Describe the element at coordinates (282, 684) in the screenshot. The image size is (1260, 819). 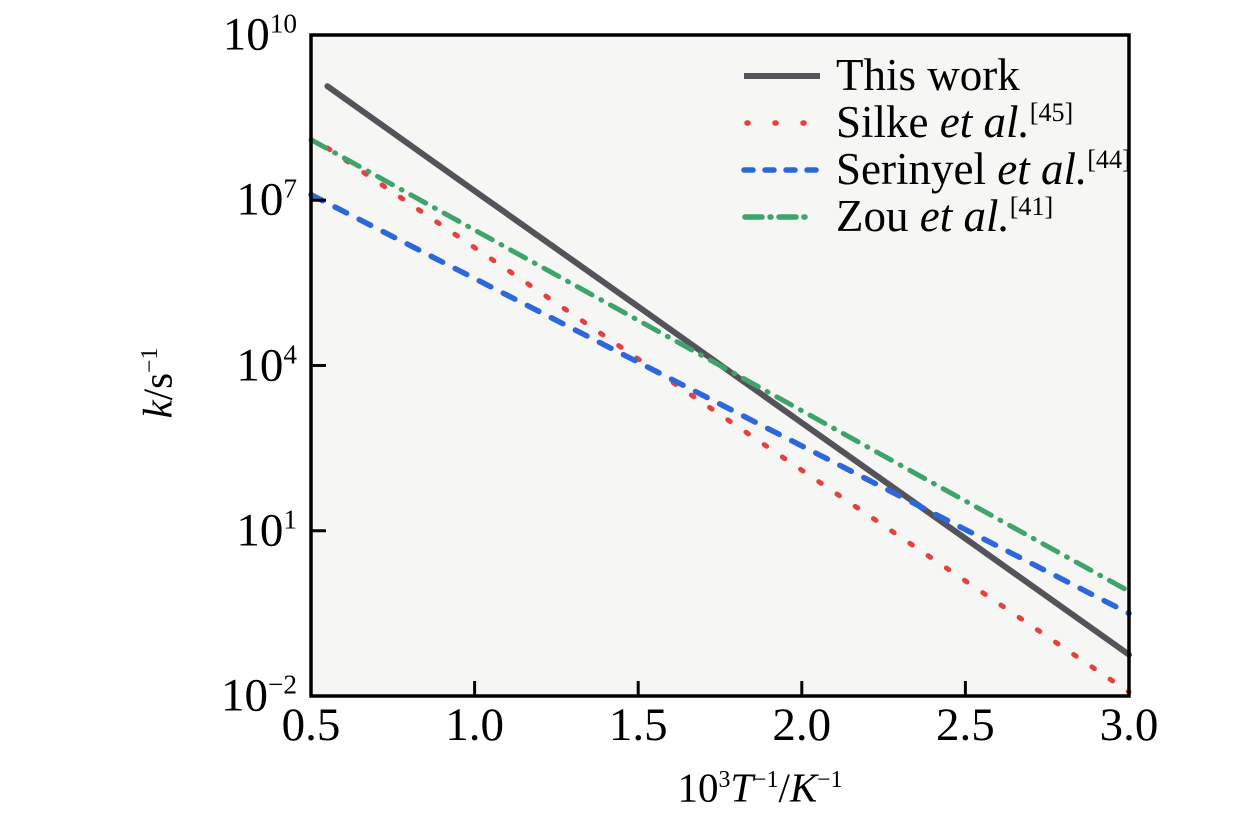
I see `tick-exponent: −2` at that location.